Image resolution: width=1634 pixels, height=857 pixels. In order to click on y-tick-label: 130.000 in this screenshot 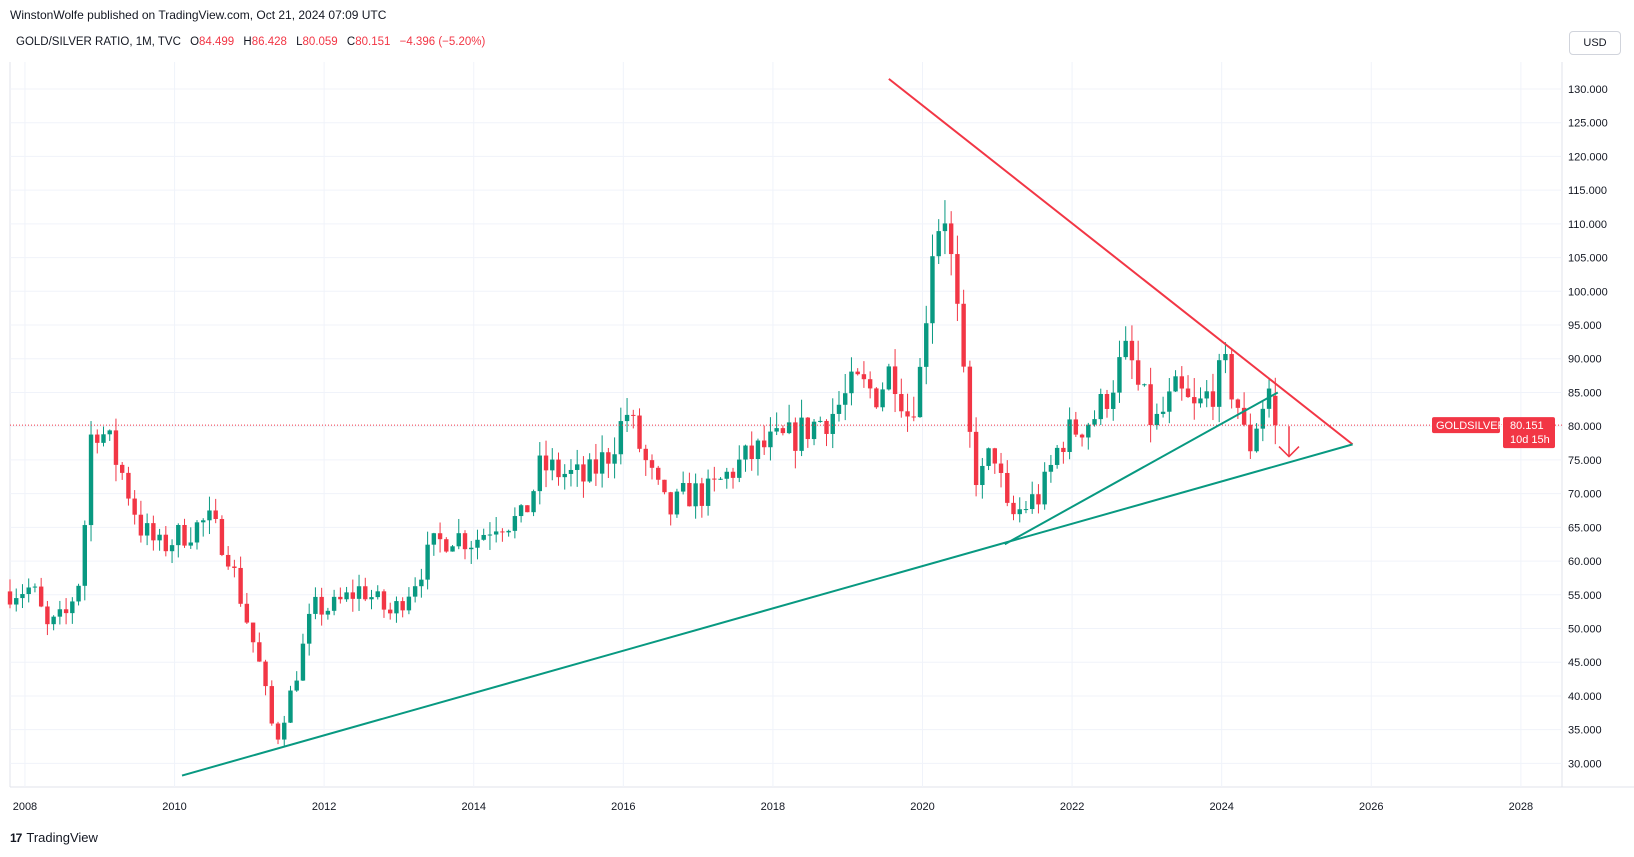, I will do `click(1588, 90)`.